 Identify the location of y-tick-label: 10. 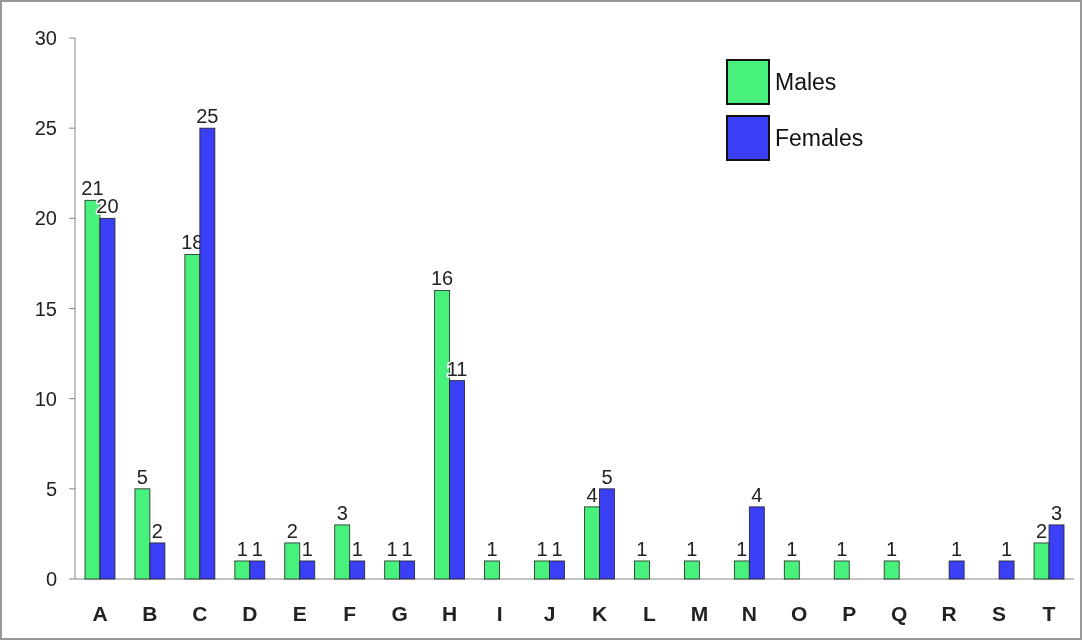
(45, 398).